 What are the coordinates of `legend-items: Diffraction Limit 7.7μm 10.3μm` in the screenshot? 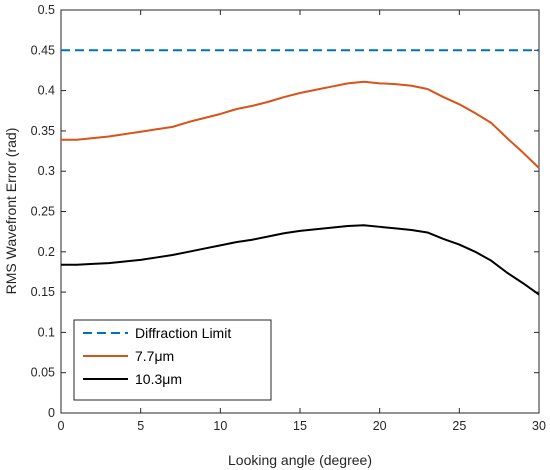 It's located at (157, 356).